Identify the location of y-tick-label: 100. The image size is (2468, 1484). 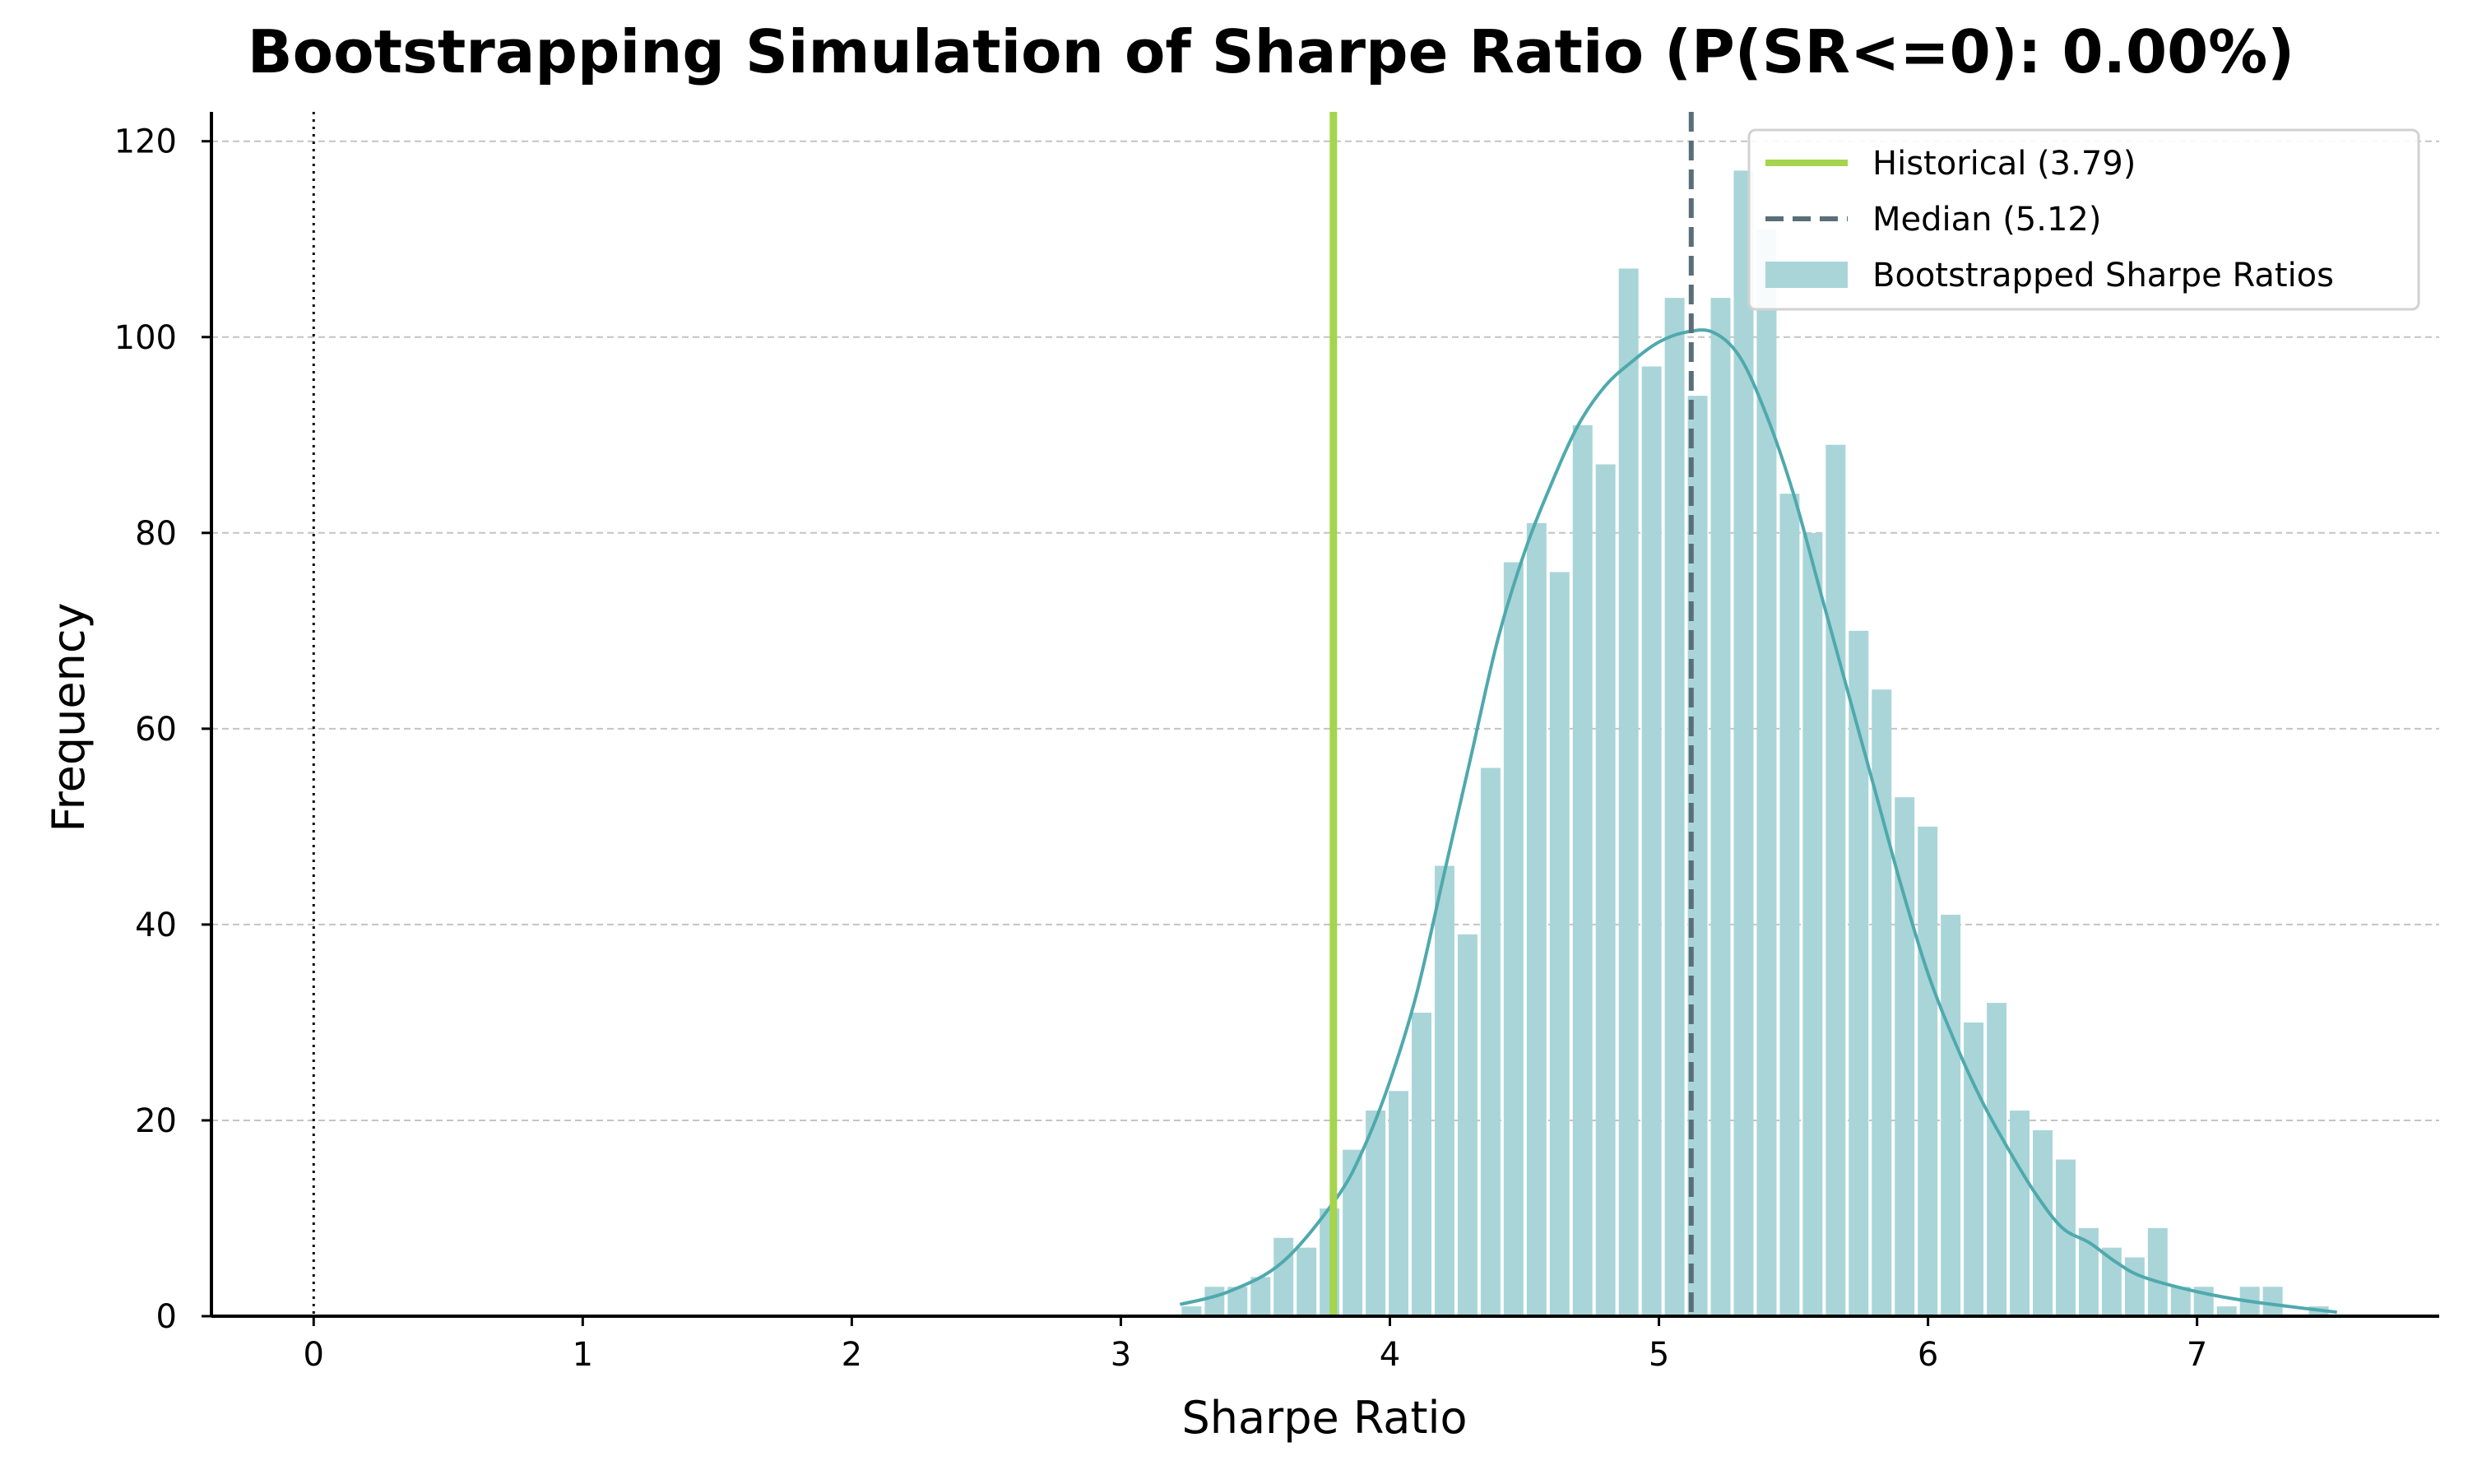
(145, 338).